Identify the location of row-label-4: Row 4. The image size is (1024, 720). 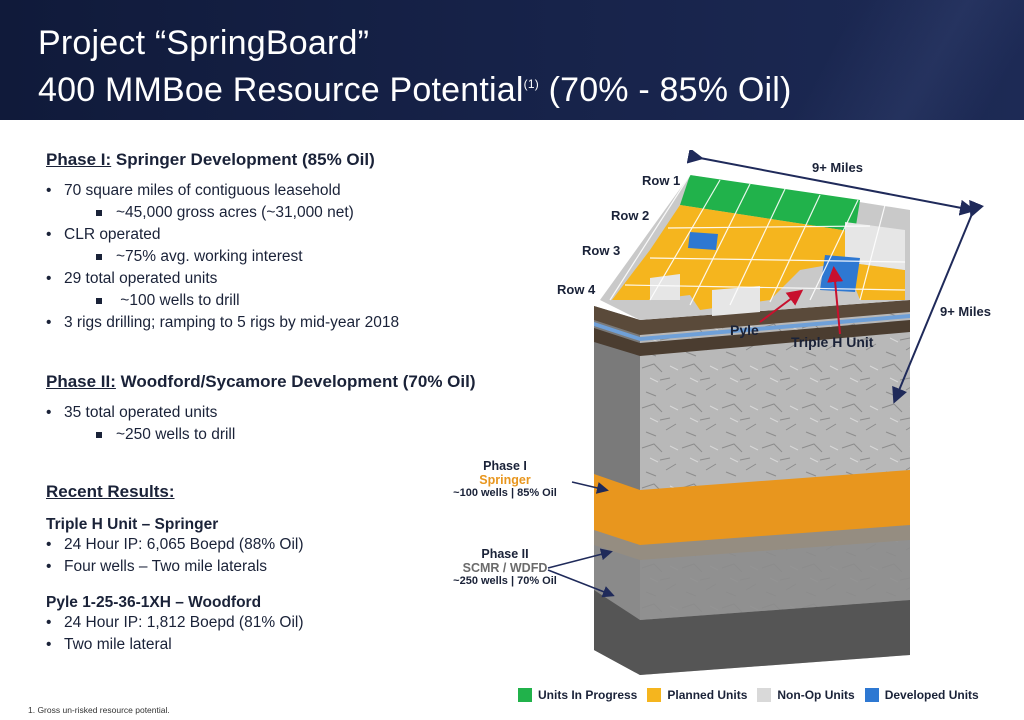
(576, 289).